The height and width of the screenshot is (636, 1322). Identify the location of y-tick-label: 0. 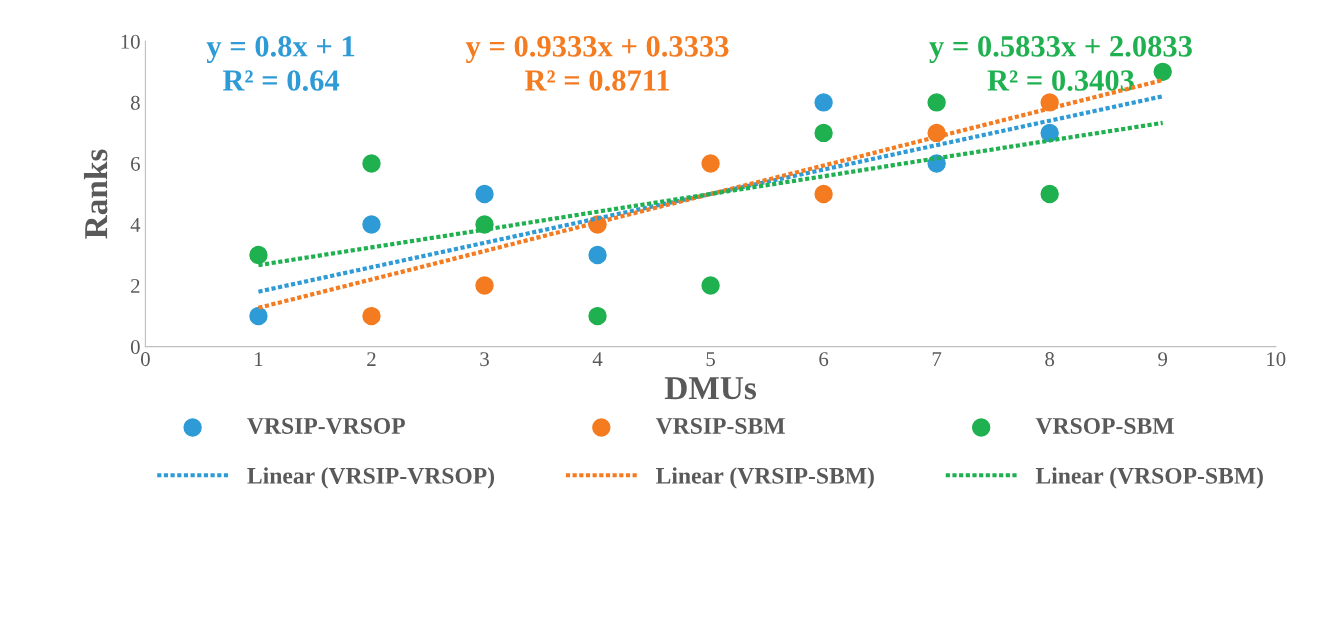
(135, 347).